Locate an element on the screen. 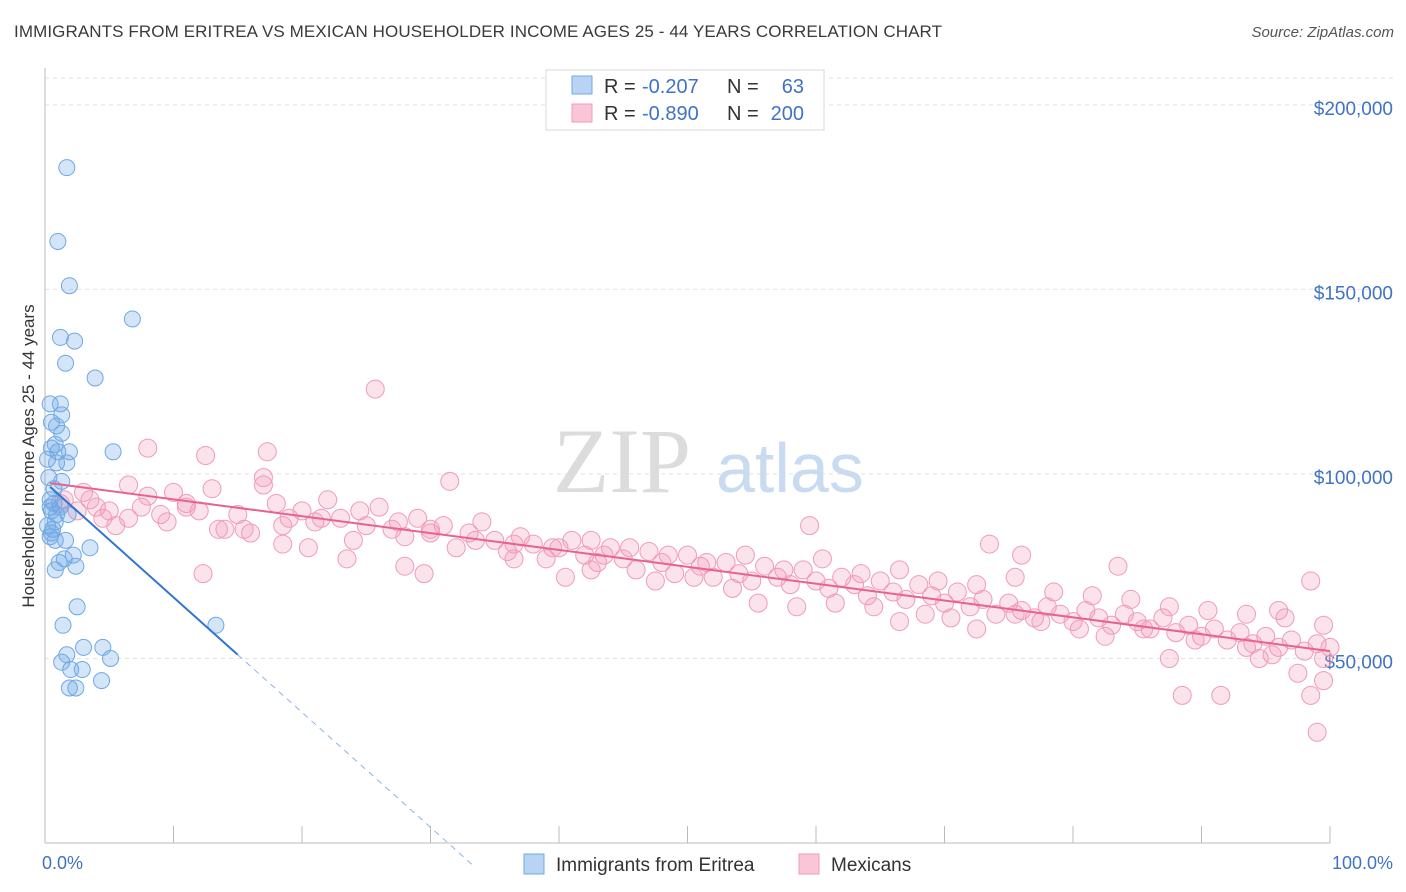 This screenshot has height=892, width=1406. legend-n-value-2: 200 is located at coordinates (787, 114).